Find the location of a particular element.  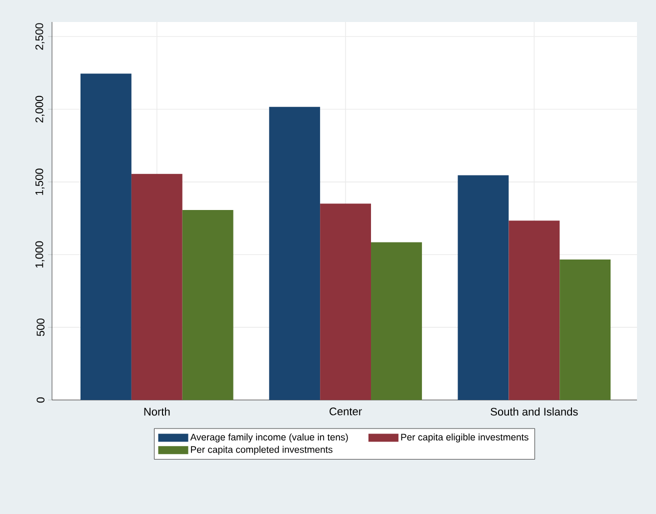

y-tick-label: 2,500 is located at coordinates (39, 36).